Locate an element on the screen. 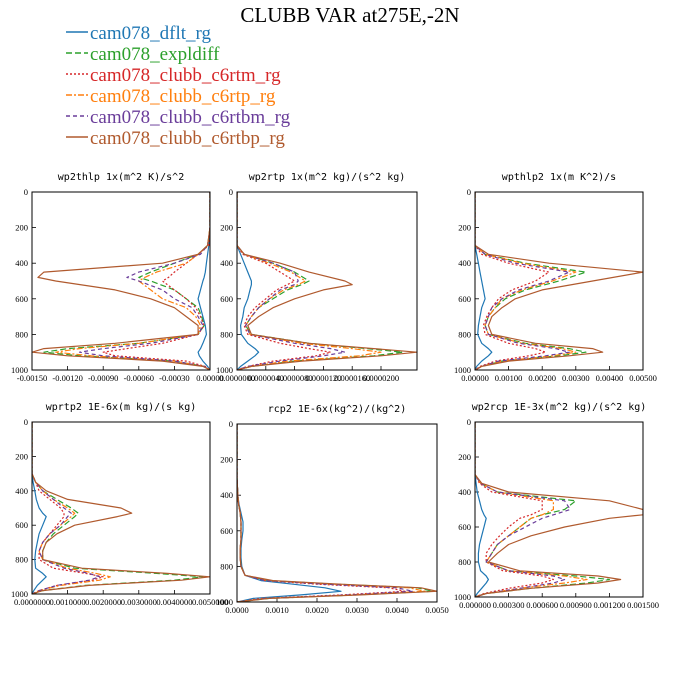  panel-6-series is located at coordinates (559, 509).